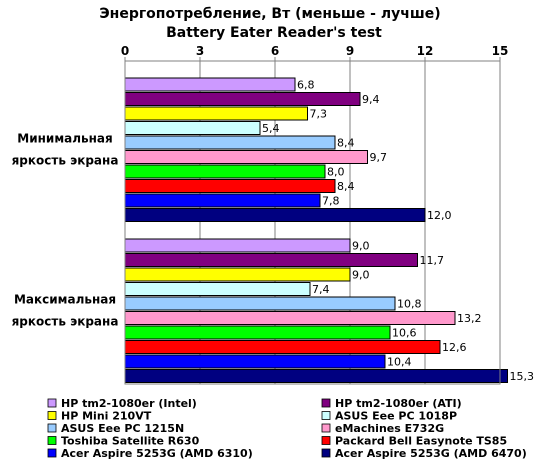 The width and height of the screenshot is (550, 460). Describe the element at coordinates (431, 453) in the screenshot. I see `legend-label: Acer Aspire 5253G (AMD 6470)` at that location.